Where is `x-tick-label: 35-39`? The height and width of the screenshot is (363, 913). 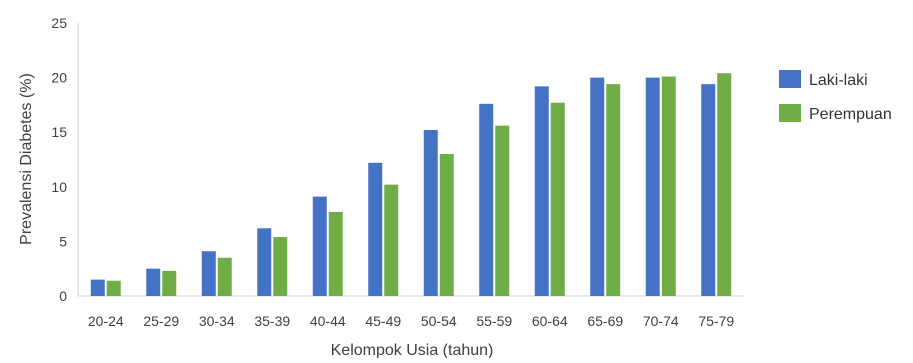 x-tick-label: 35-39 is located at coordinates (272, 321).